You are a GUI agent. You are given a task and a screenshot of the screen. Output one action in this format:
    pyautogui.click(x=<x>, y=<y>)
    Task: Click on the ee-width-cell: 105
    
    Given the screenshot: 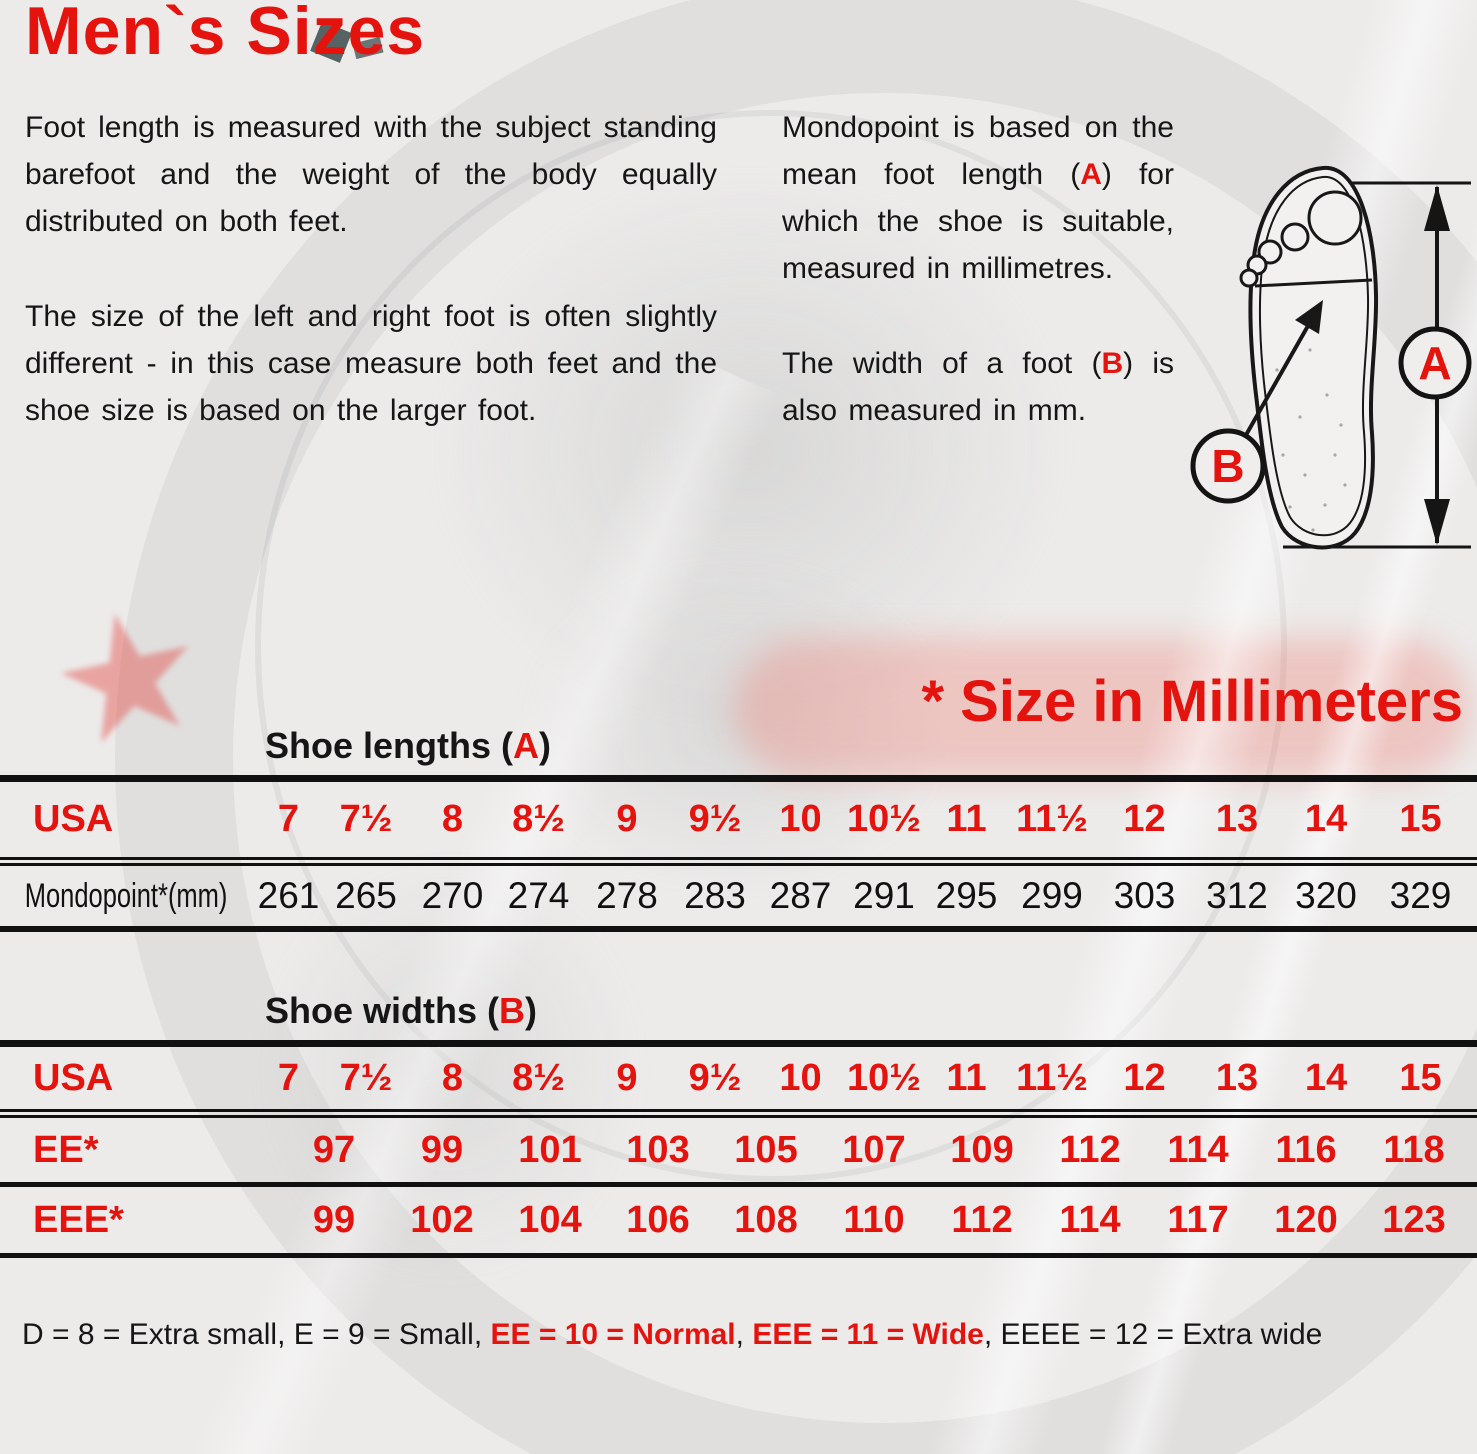 What is the action you would take?
    pyautogui.click(x=766, y=1149)
    